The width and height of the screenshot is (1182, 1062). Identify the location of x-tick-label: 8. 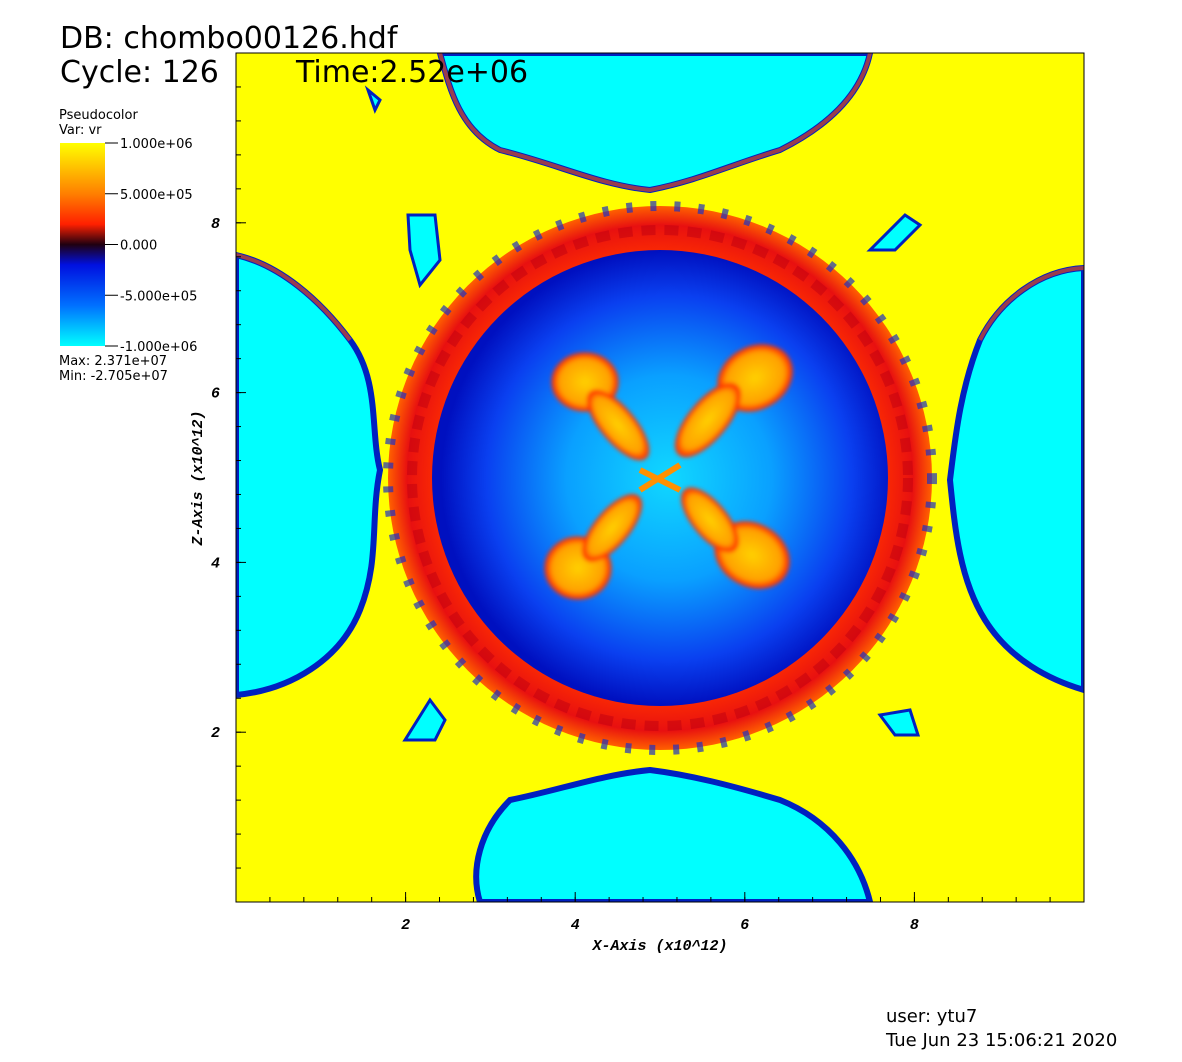
(914, 925).